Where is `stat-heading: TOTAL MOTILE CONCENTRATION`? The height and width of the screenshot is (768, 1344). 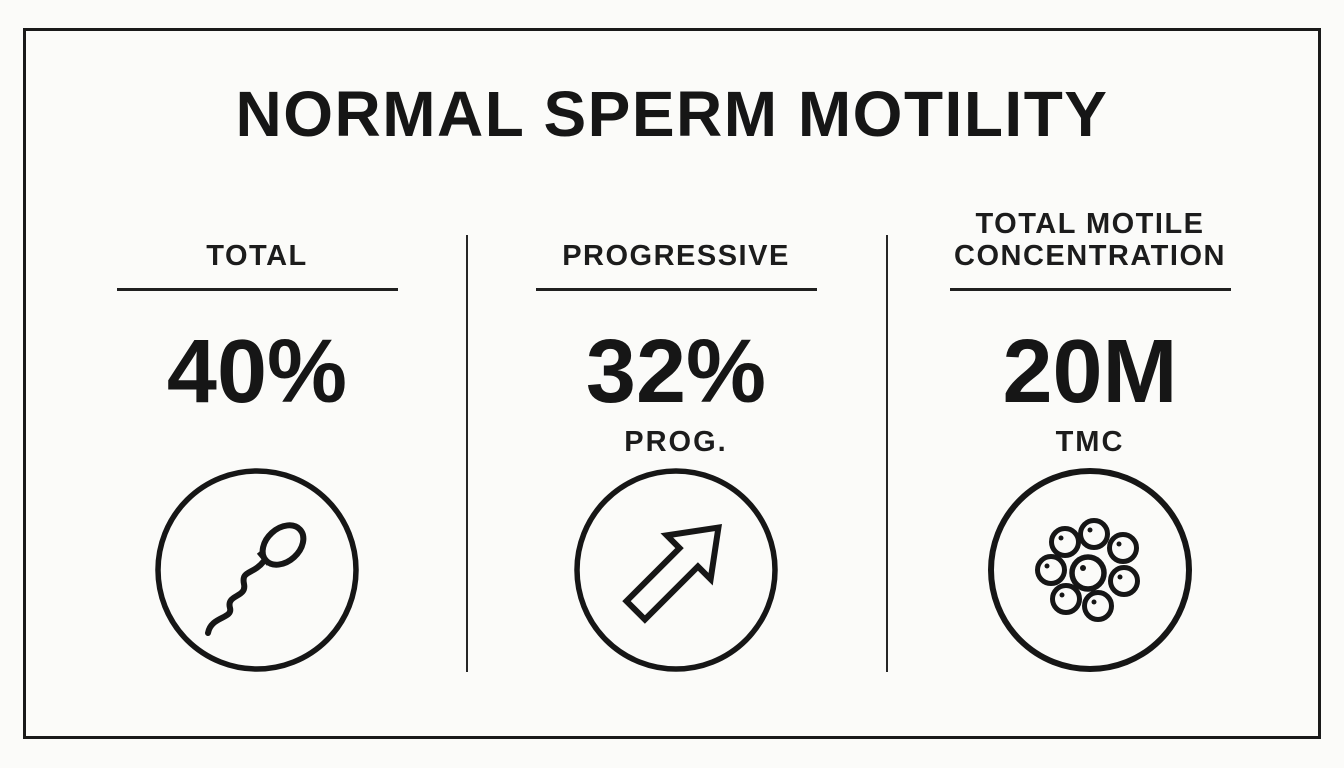
stat-heading: TOTAL MOTILE CONCENTRATION is located at coordinates (1090, 240).